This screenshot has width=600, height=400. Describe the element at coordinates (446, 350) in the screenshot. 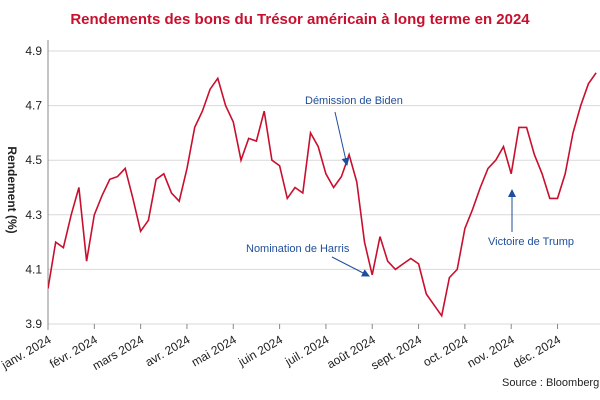

I see `x-tick-label: oct. 2024` at that location.